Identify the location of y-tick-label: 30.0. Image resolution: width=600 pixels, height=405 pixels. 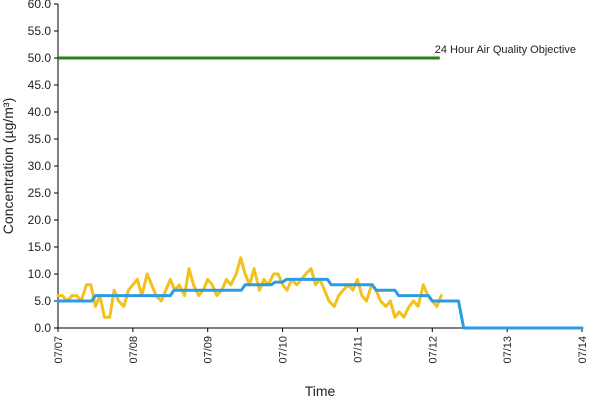
(40, 166).